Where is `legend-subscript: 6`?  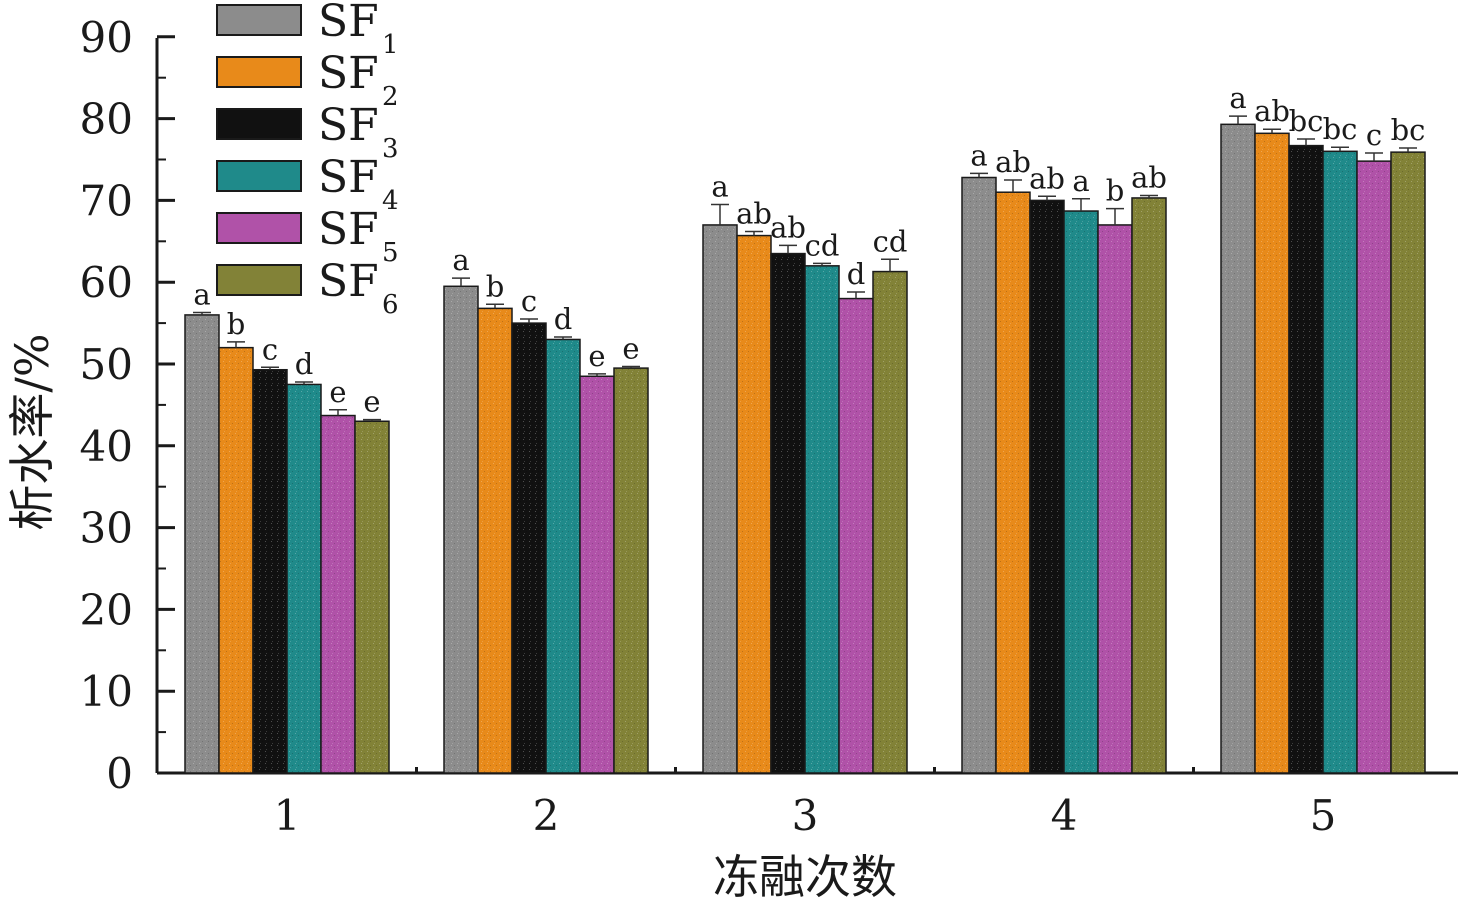
legend-subscript: 6 is located at coordinates (390, 305).